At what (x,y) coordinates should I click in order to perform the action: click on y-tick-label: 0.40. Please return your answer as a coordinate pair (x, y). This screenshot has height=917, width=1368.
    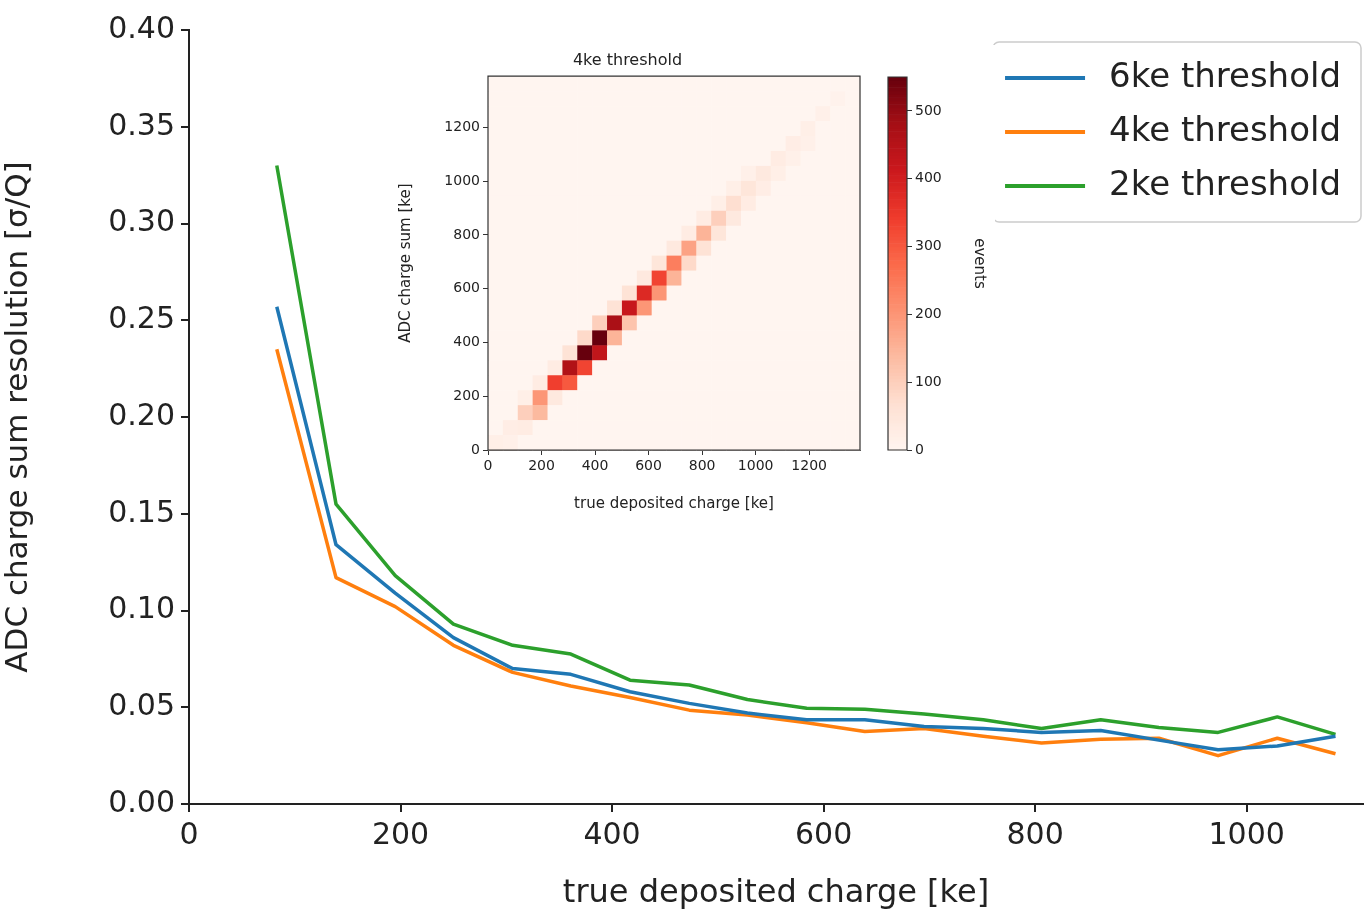
    Looking at the image, I should click on (141, 27).